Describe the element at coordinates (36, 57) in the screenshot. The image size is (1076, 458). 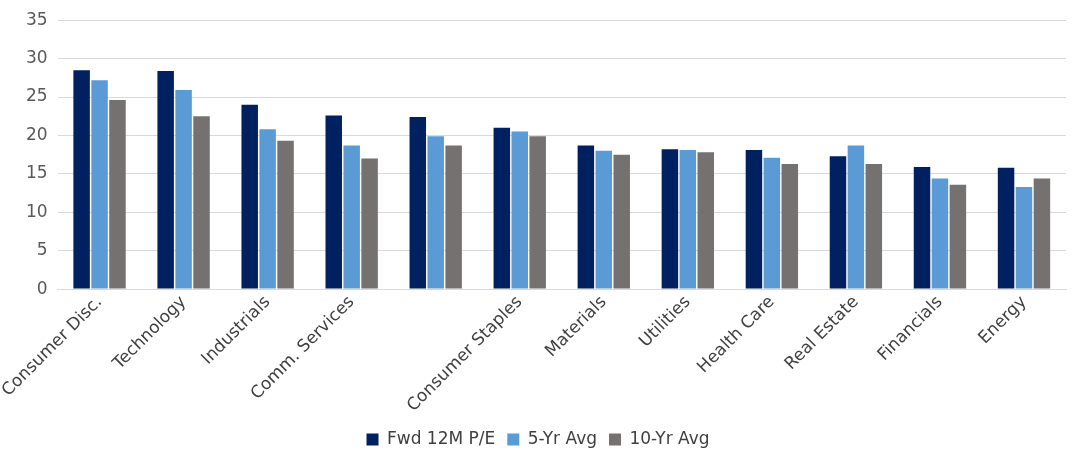
I see `y-tick-label: 30` at that location.